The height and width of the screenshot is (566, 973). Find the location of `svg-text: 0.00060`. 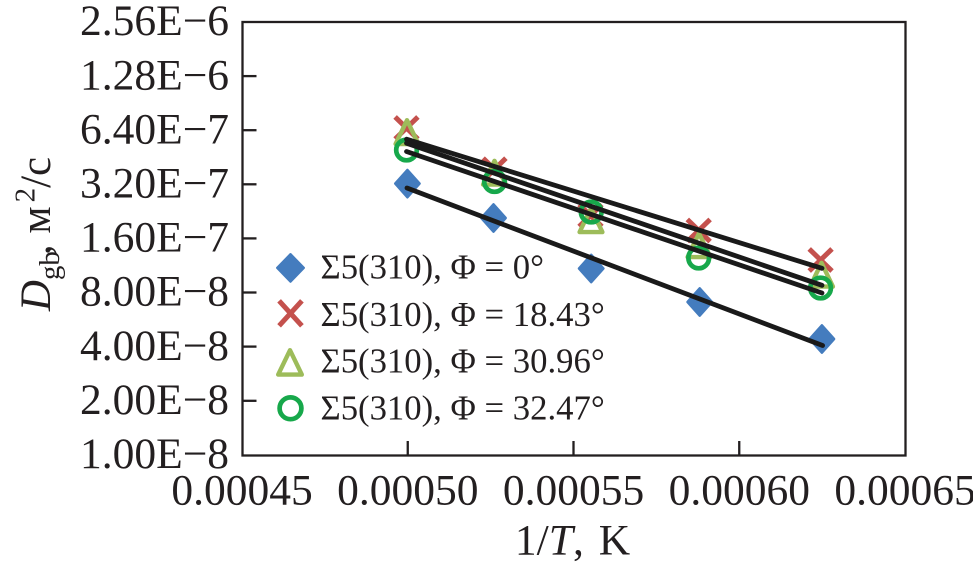

svg-text: 0.00060 is located at coordinates (739, 491).